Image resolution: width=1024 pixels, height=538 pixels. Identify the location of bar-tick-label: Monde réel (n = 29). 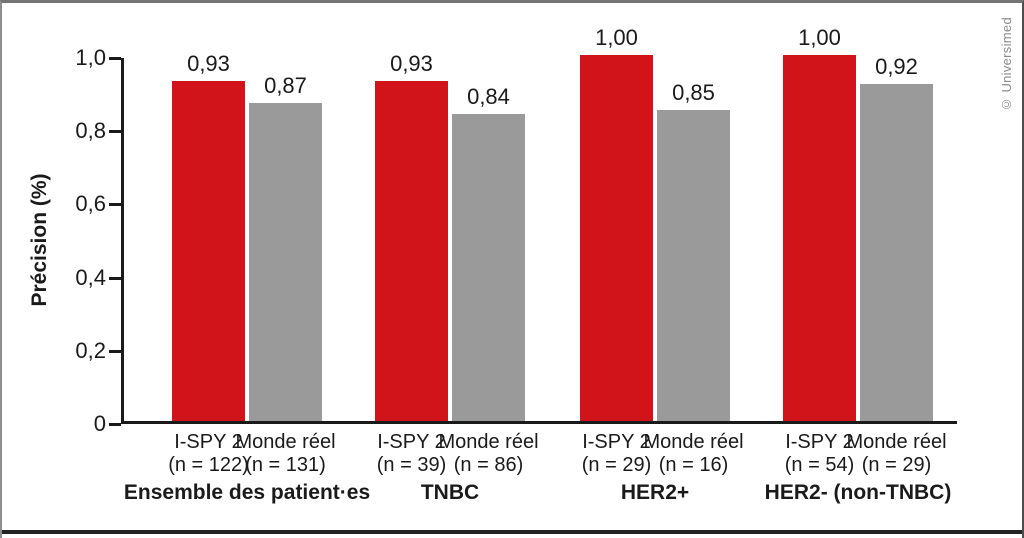
(897, 454).